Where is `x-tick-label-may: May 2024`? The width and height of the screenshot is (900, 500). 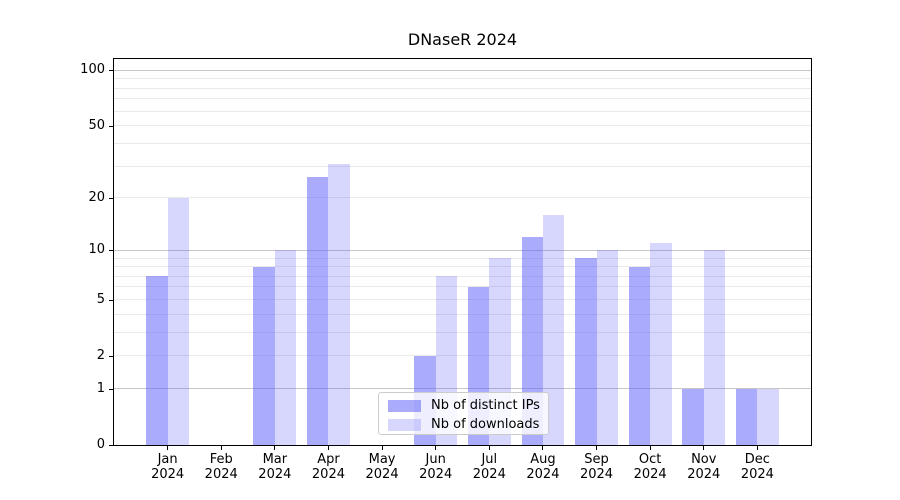 x-tick-label-may: May 2024 is located at coordinates (382, 467).